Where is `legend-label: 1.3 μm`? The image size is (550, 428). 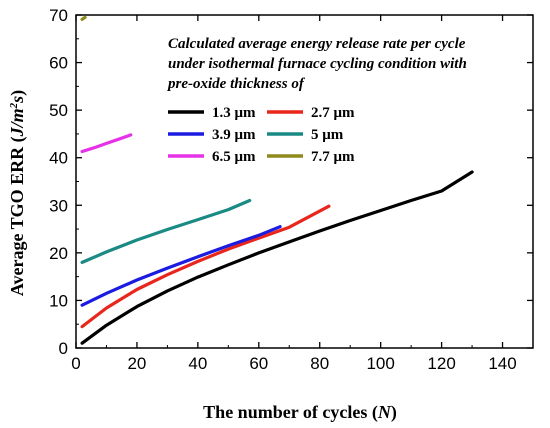 legend-label: 1.3 μm is located at coordinates (234, 113).